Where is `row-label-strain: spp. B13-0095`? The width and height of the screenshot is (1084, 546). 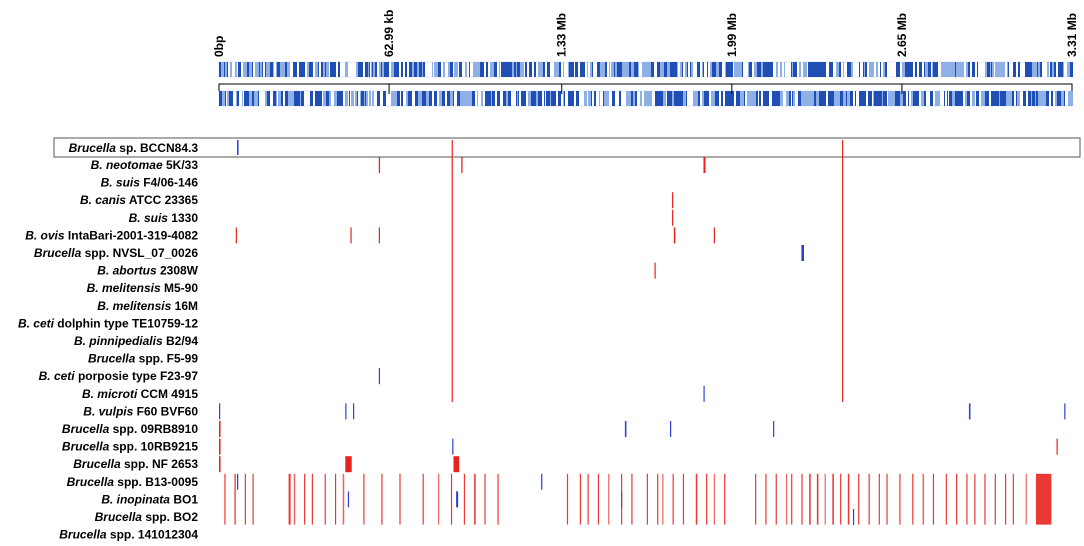 row-label-strain: spp. B13-0095 is located at coordinates (156, 482).